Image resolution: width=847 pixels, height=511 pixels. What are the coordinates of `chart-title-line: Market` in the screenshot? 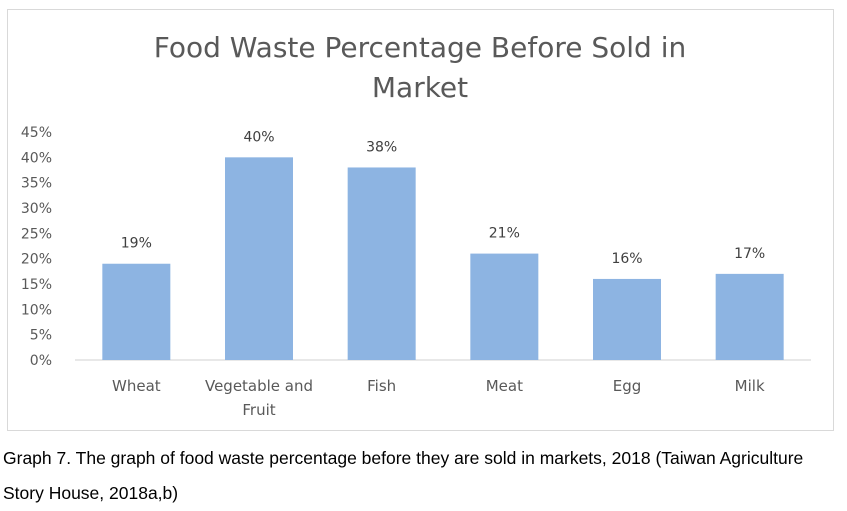 It's located at (420, 87).